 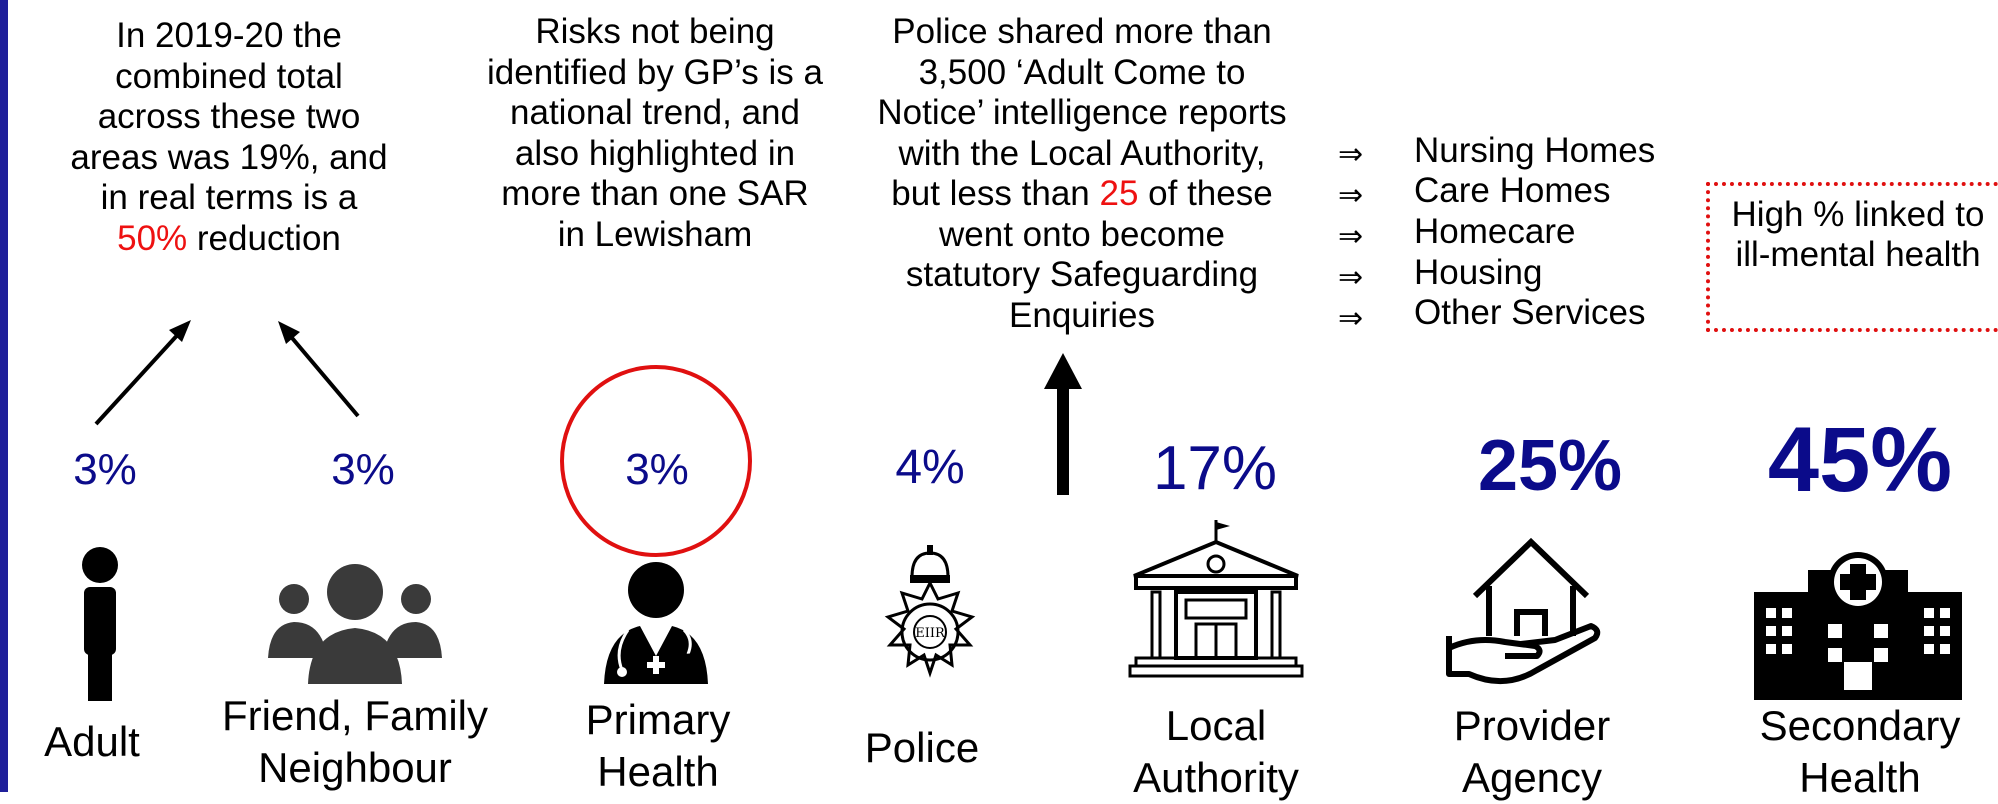 I want to click on group-icon, so click(x=355, y=624).